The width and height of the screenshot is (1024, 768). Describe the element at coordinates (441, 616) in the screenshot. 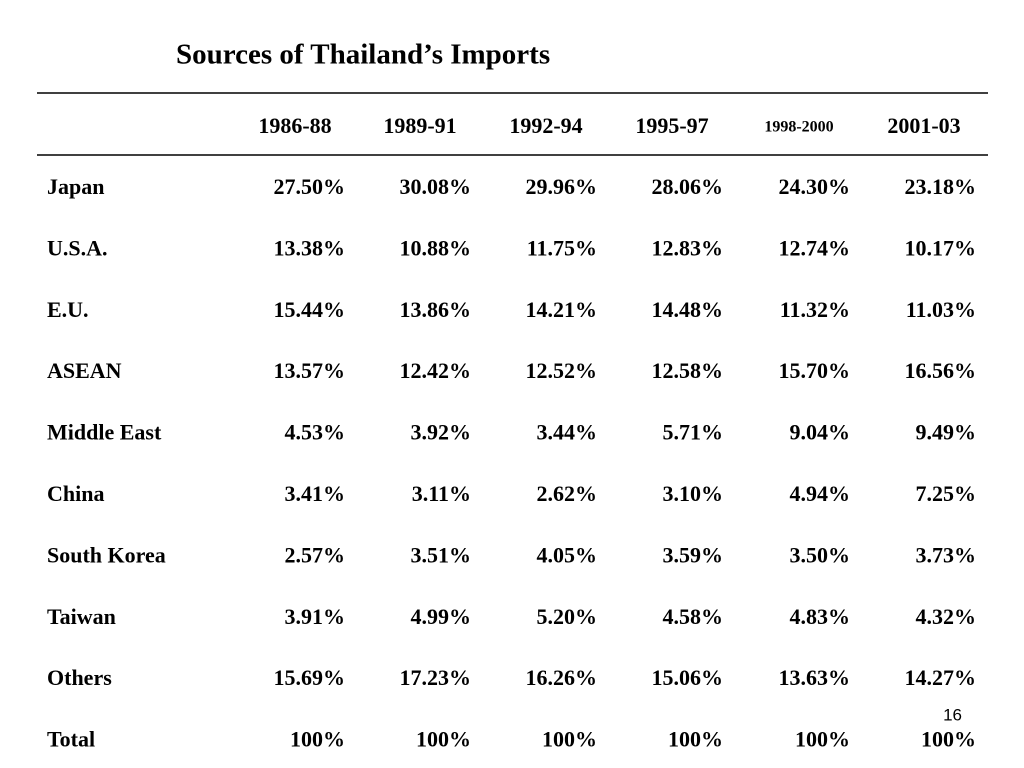

I see `table-cell: 4.99%` at that location.